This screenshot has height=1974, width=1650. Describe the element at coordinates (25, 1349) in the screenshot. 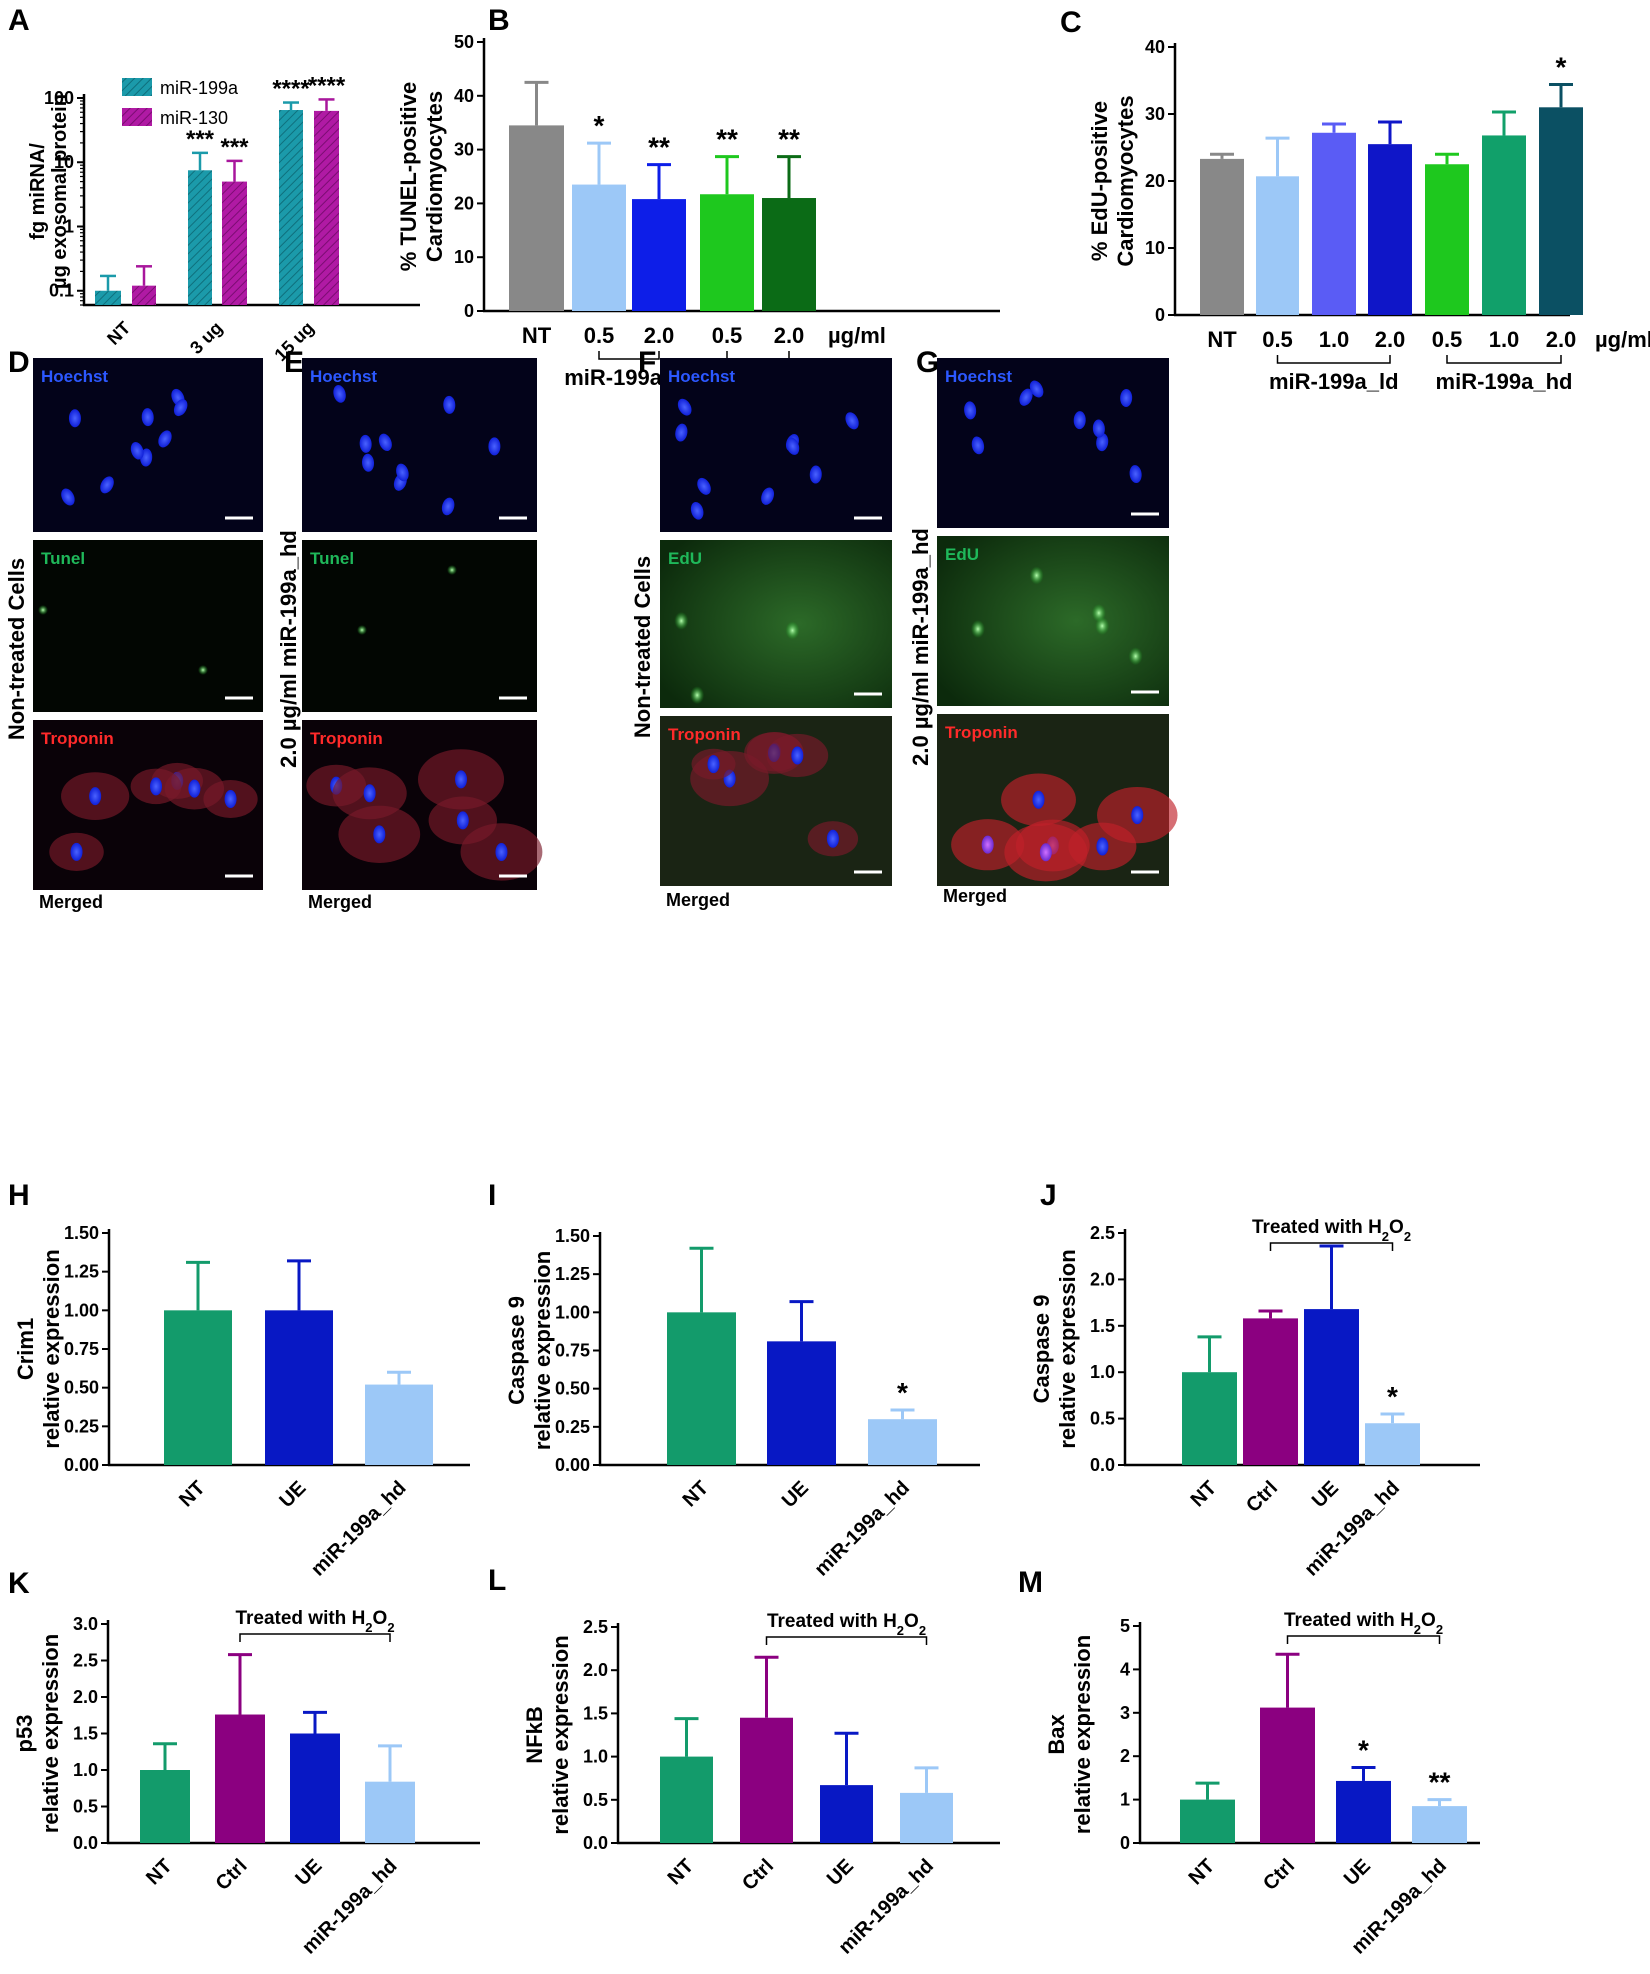

I see `y-axis-label: Crim1` at that location.